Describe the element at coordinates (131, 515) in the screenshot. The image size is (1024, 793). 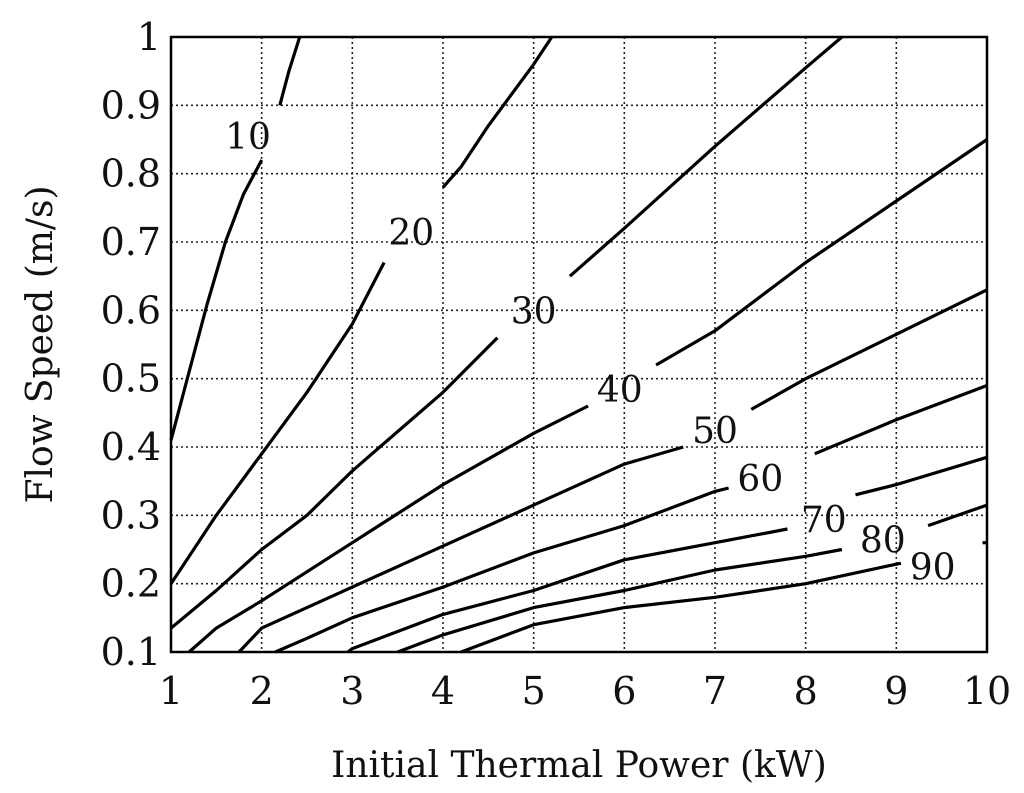
I see `y-tick-0.3: 0.3` at that location.